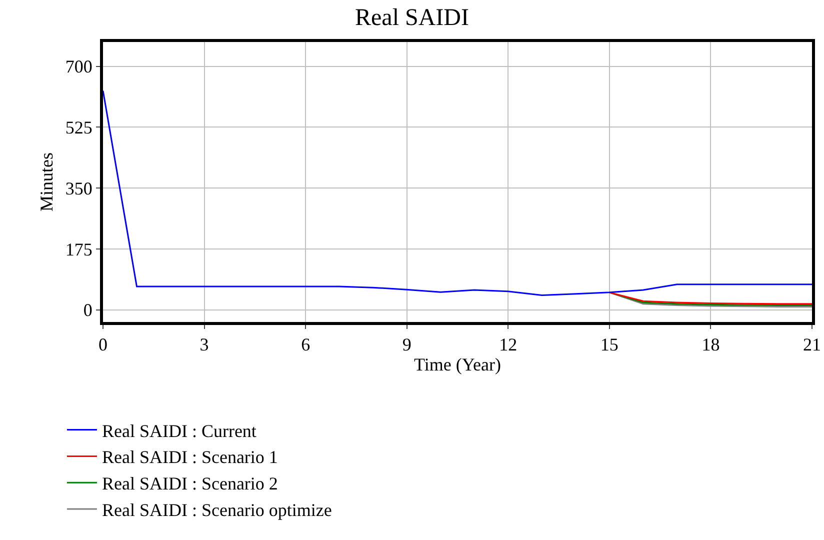  What do you see at coordinates (458, 364) in the screenshot?
I see `x-axis-title: Time (Year)` at bounding box center [458, 364].